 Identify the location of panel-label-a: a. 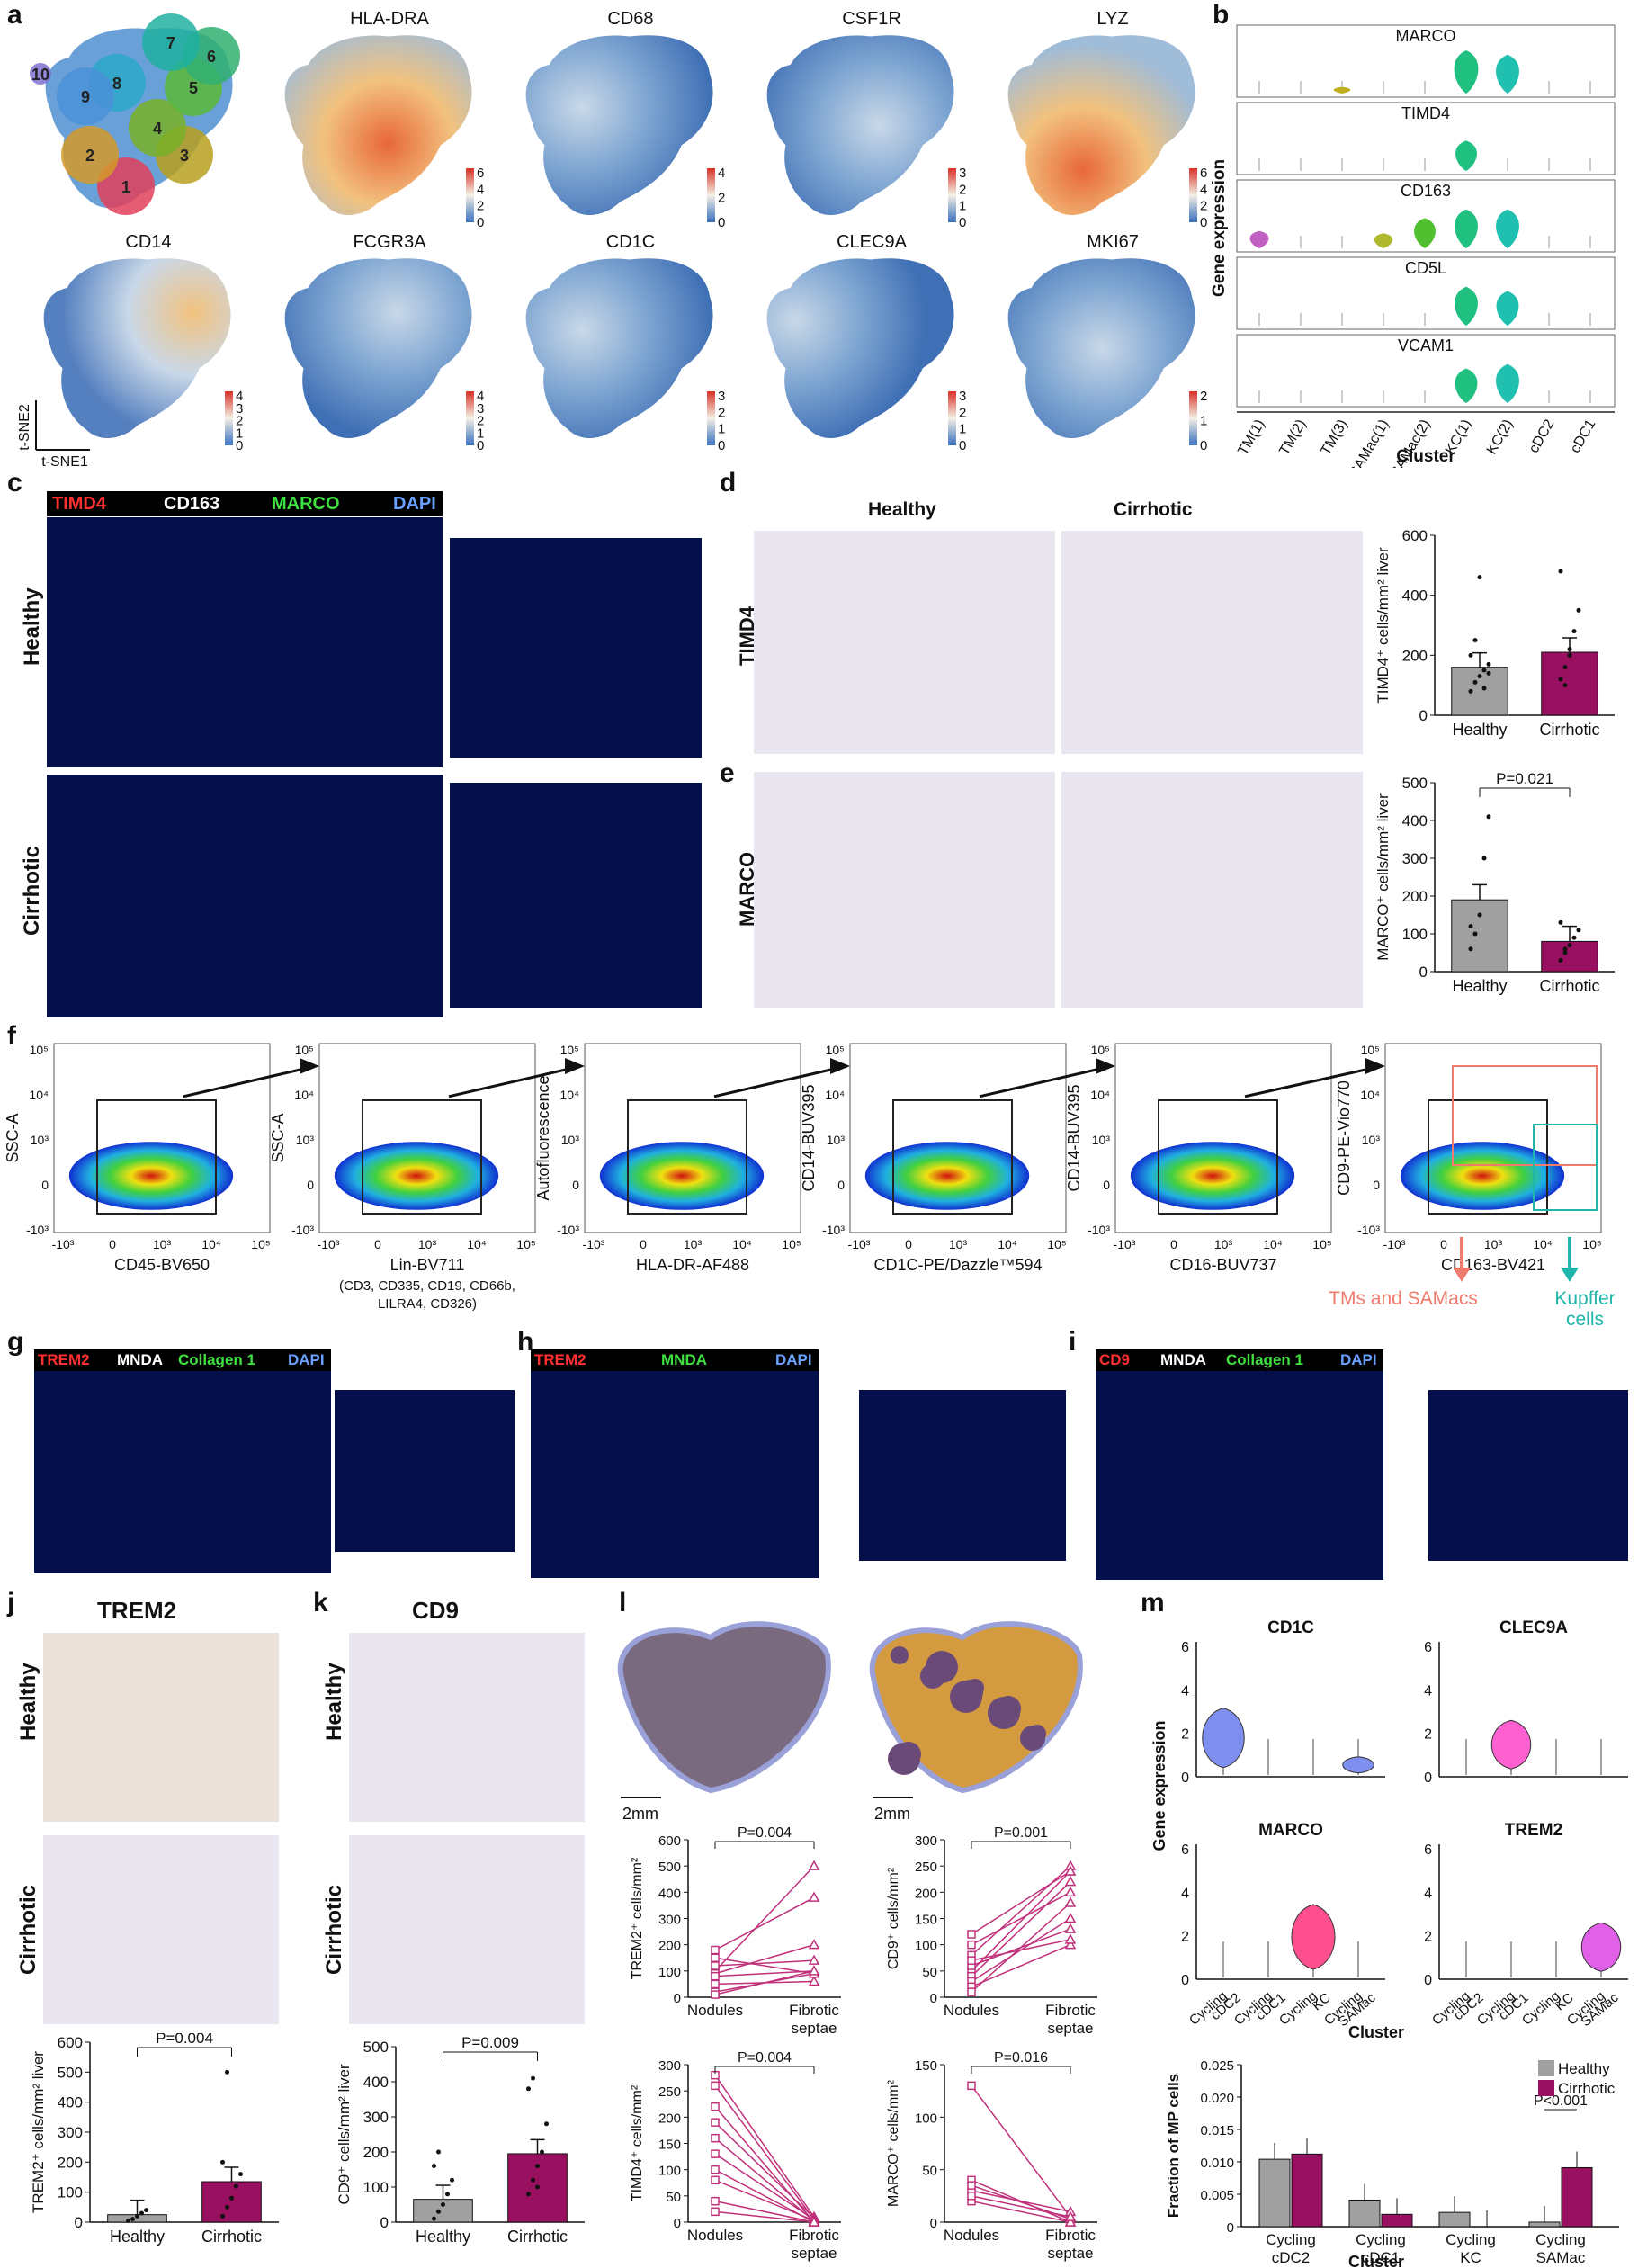
(15, 15).